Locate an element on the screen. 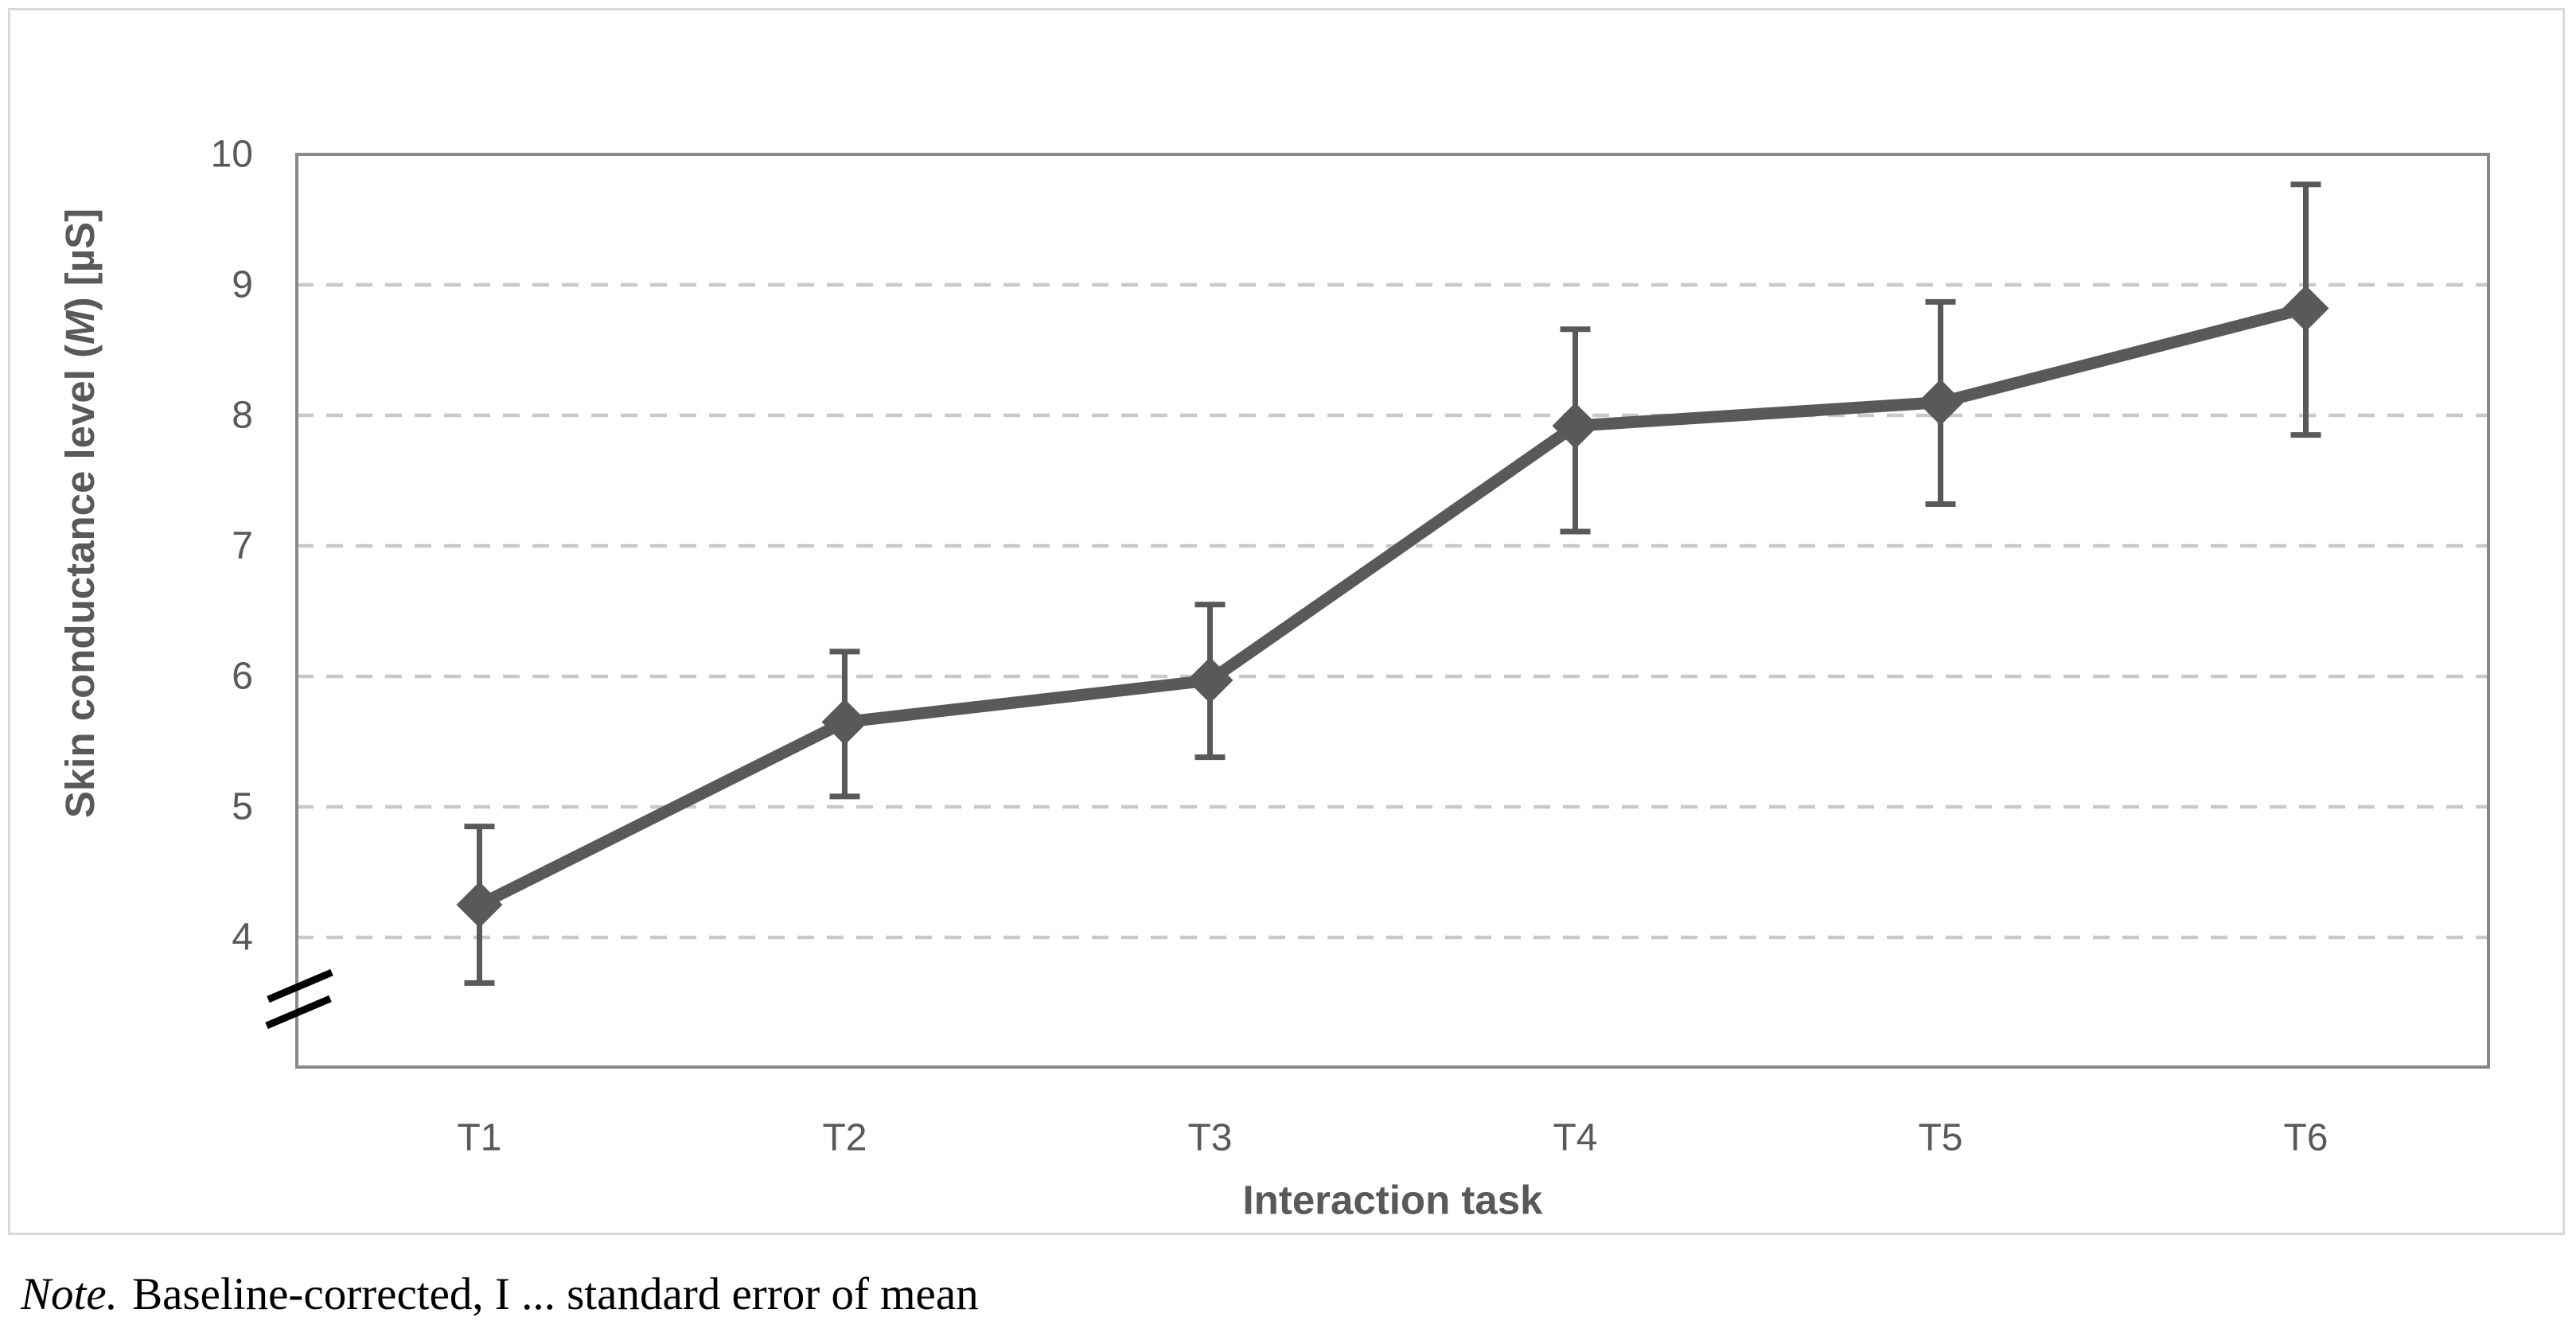 This screenshot has width=2576, height=1340. x-tick-label-T2: T2 is located at coordinates (844, 1138).